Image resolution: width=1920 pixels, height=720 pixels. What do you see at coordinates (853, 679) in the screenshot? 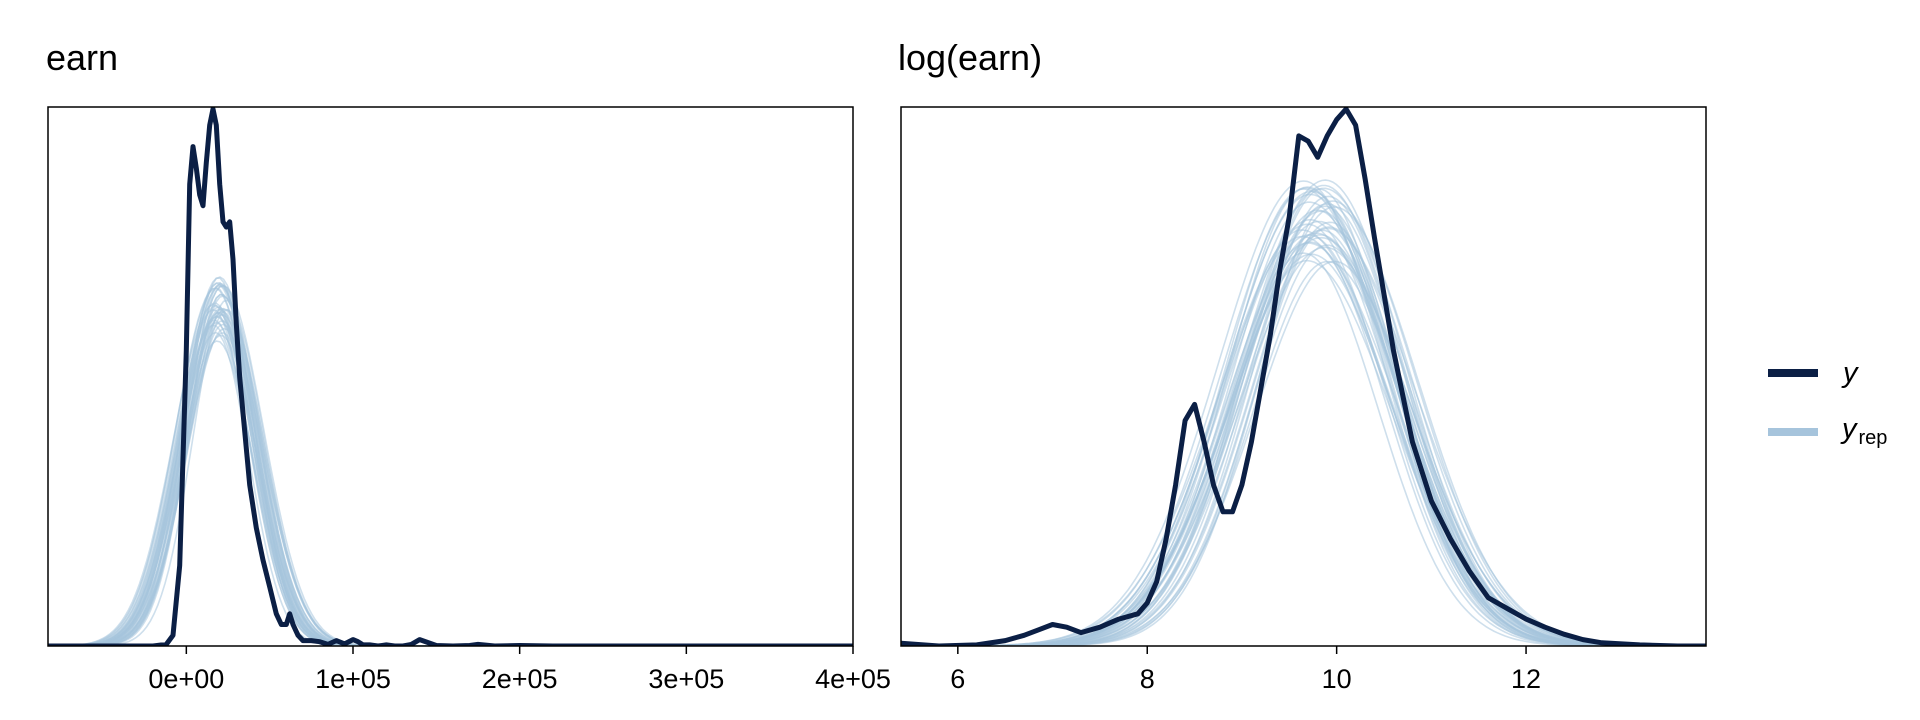
I see `x-tick-label: 4e+05` at bounding box center [853, 679].